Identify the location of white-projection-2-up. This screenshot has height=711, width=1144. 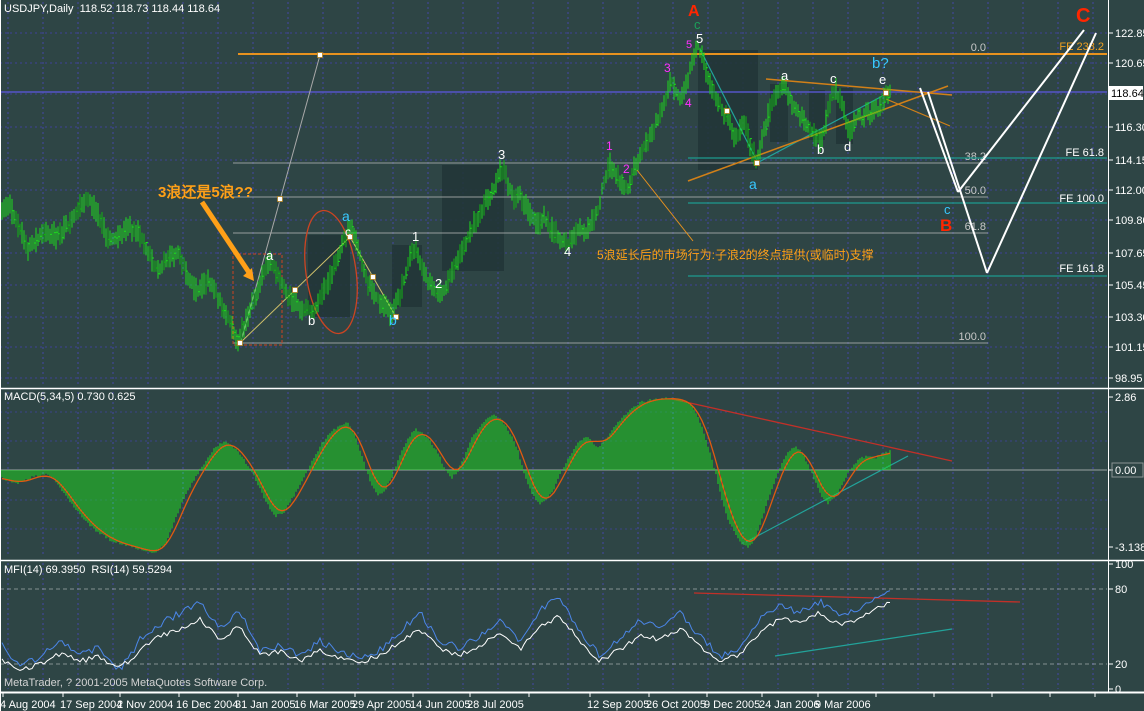
(1041, 153).